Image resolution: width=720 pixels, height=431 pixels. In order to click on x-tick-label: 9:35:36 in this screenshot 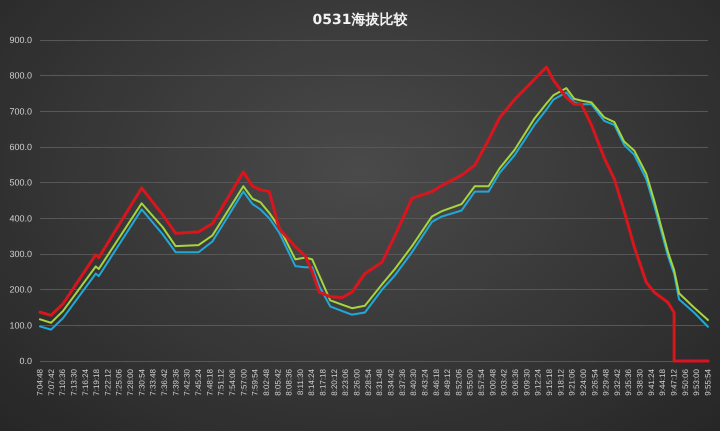, I will do `click(629, 382)`.